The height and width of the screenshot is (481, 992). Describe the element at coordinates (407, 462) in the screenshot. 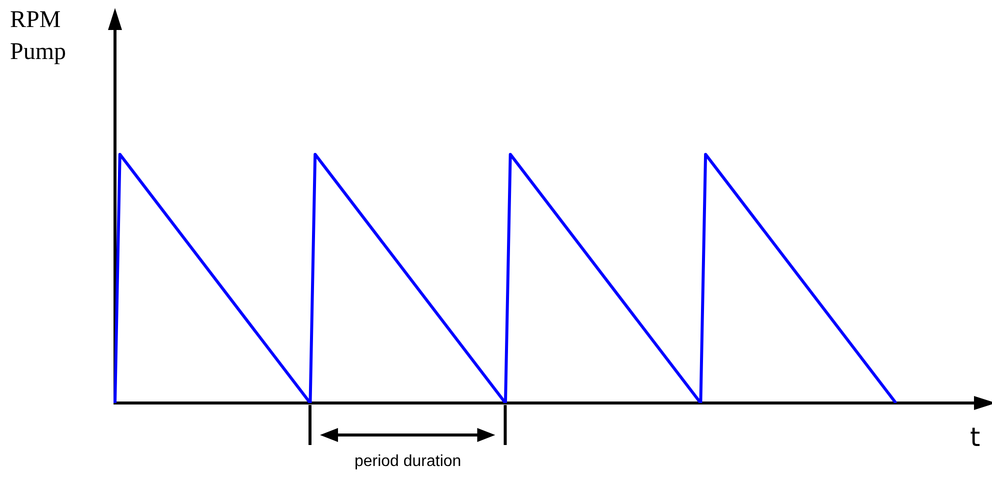

I see `text: period duration` at that location.